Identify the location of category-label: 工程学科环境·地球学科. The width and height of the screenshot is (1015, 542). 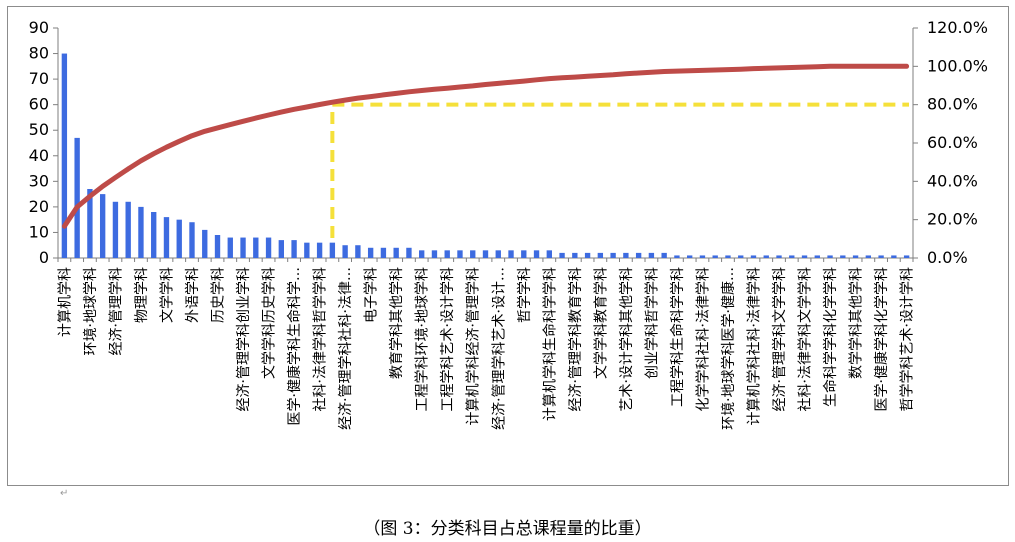
(423, 339).